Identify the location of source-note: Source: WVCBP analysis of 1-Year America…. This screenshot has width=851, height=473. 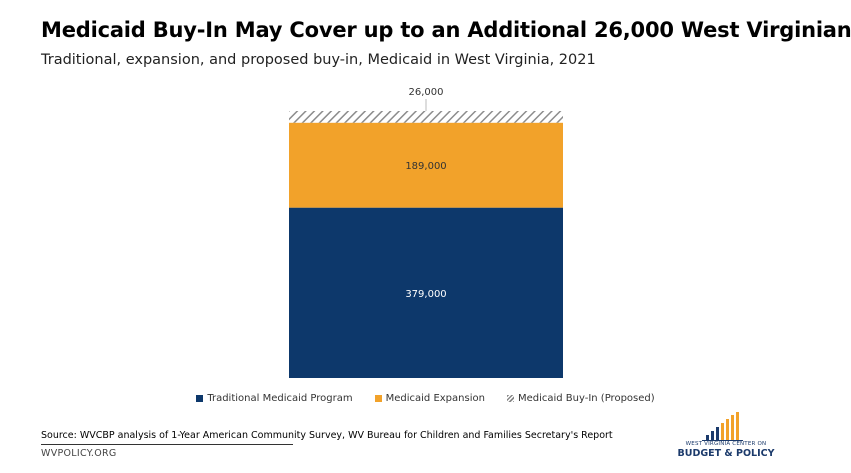
(327, 435).